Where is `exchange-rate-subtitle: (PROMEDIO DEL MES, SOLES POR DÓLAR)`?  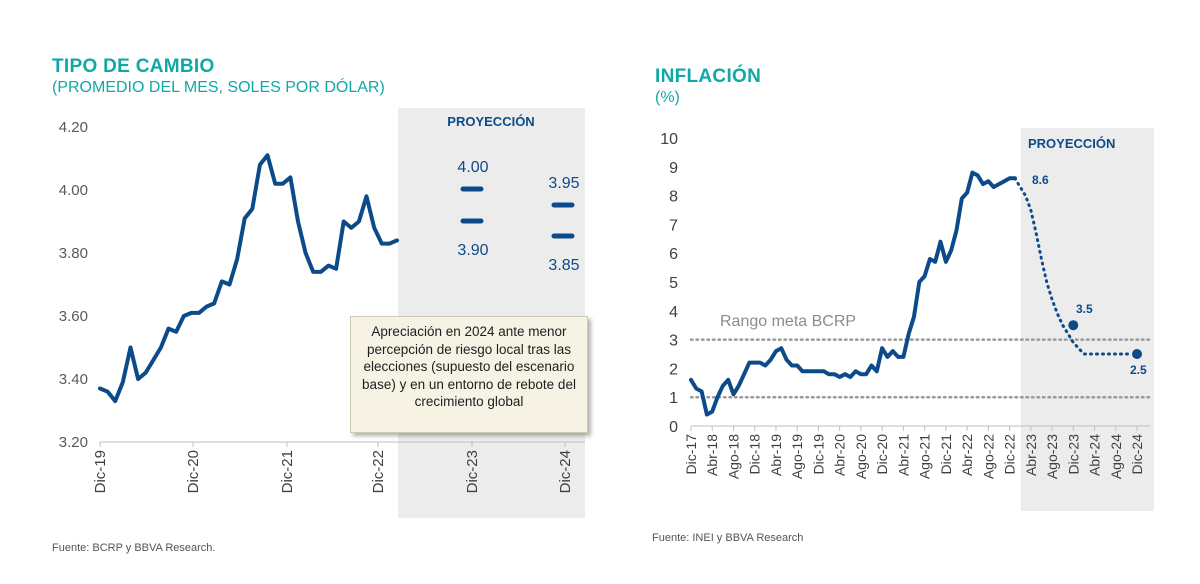 exchange-rate-subtitle: (PROMEDIO DEL MES, SOLES POR DÓLAR) is located at coordinates (218, 87).